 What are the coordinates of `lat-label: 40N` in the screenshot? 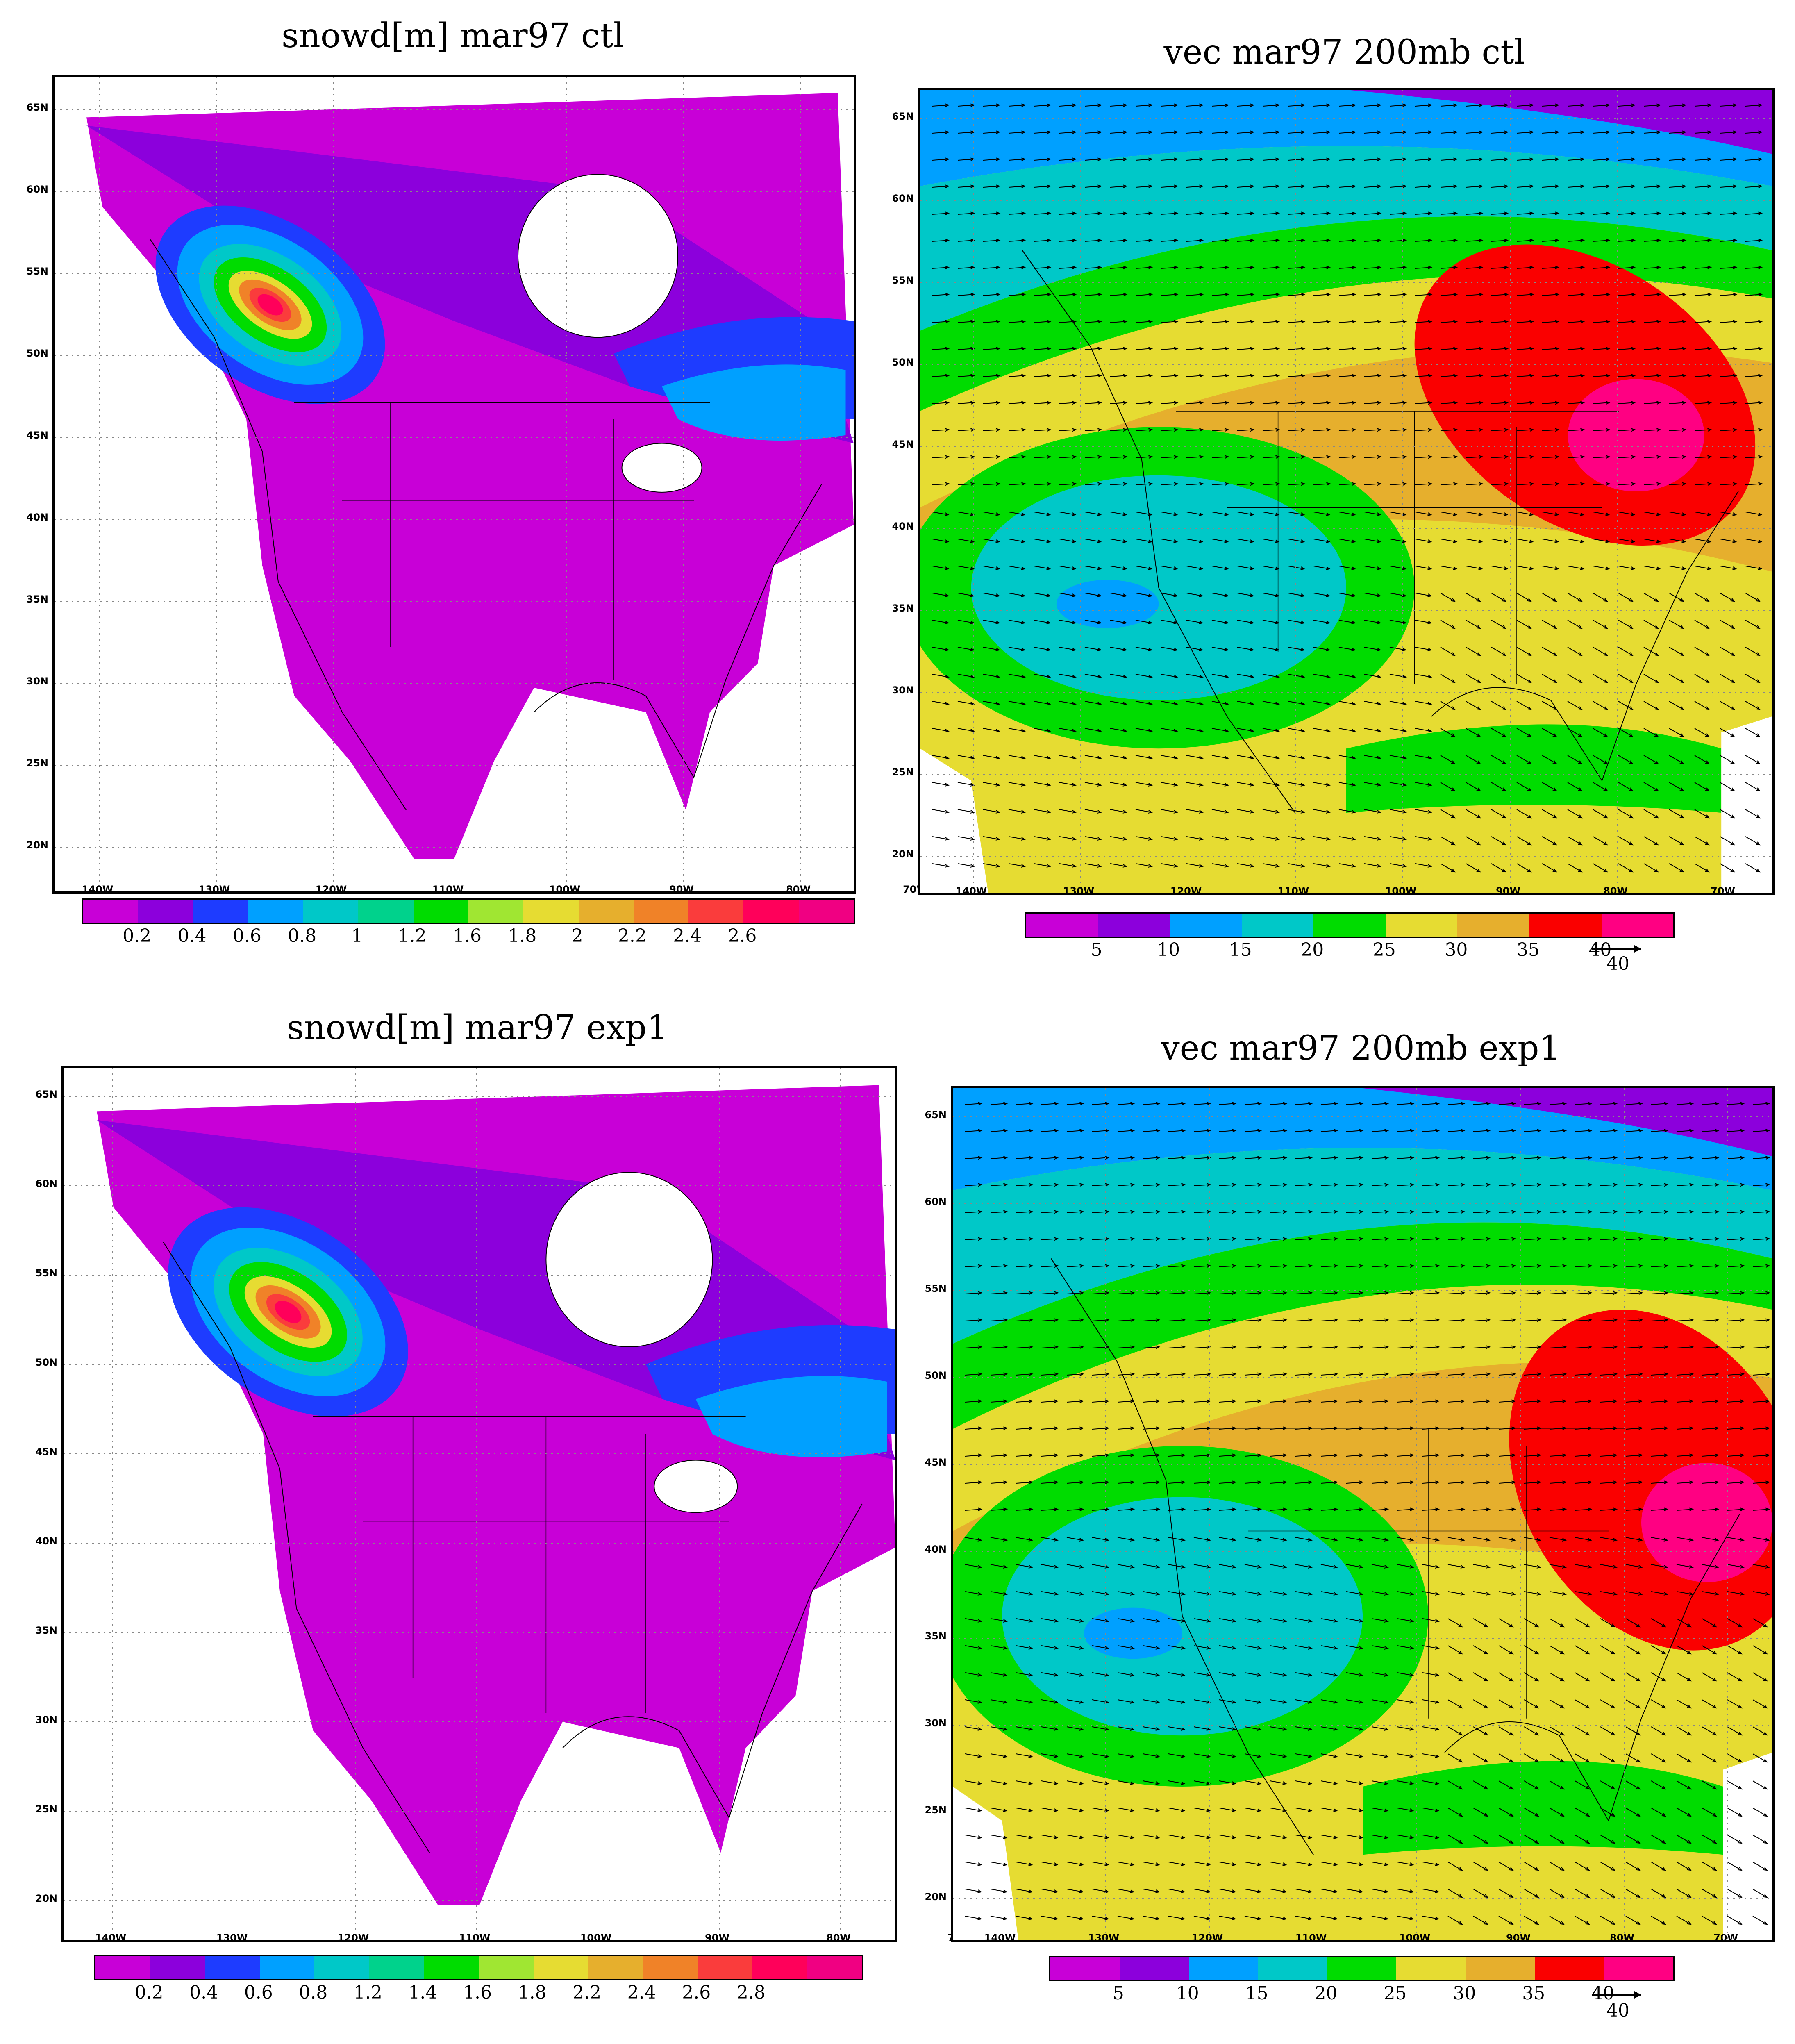 It's located at (936, 1549).